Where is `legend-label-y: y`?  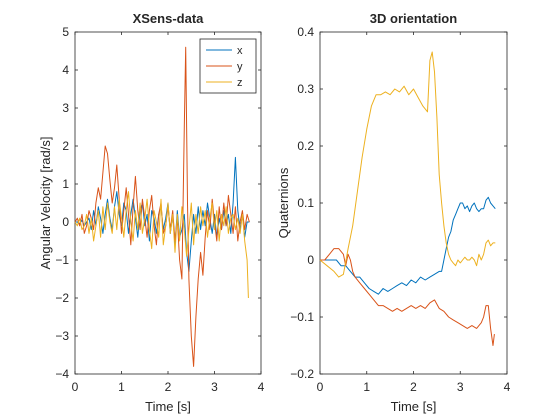 legend-label-y: y is located at coordinates (240, 67).